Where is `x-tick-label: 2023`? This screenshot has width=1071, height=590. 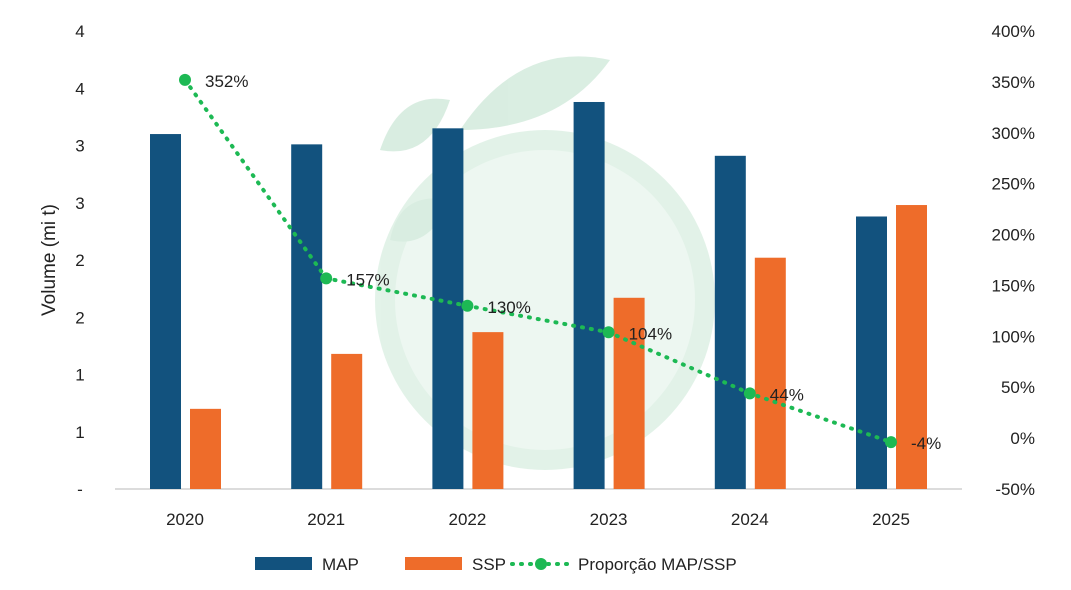
x-tick-label: 2023 is located at coordinates (609, 519).